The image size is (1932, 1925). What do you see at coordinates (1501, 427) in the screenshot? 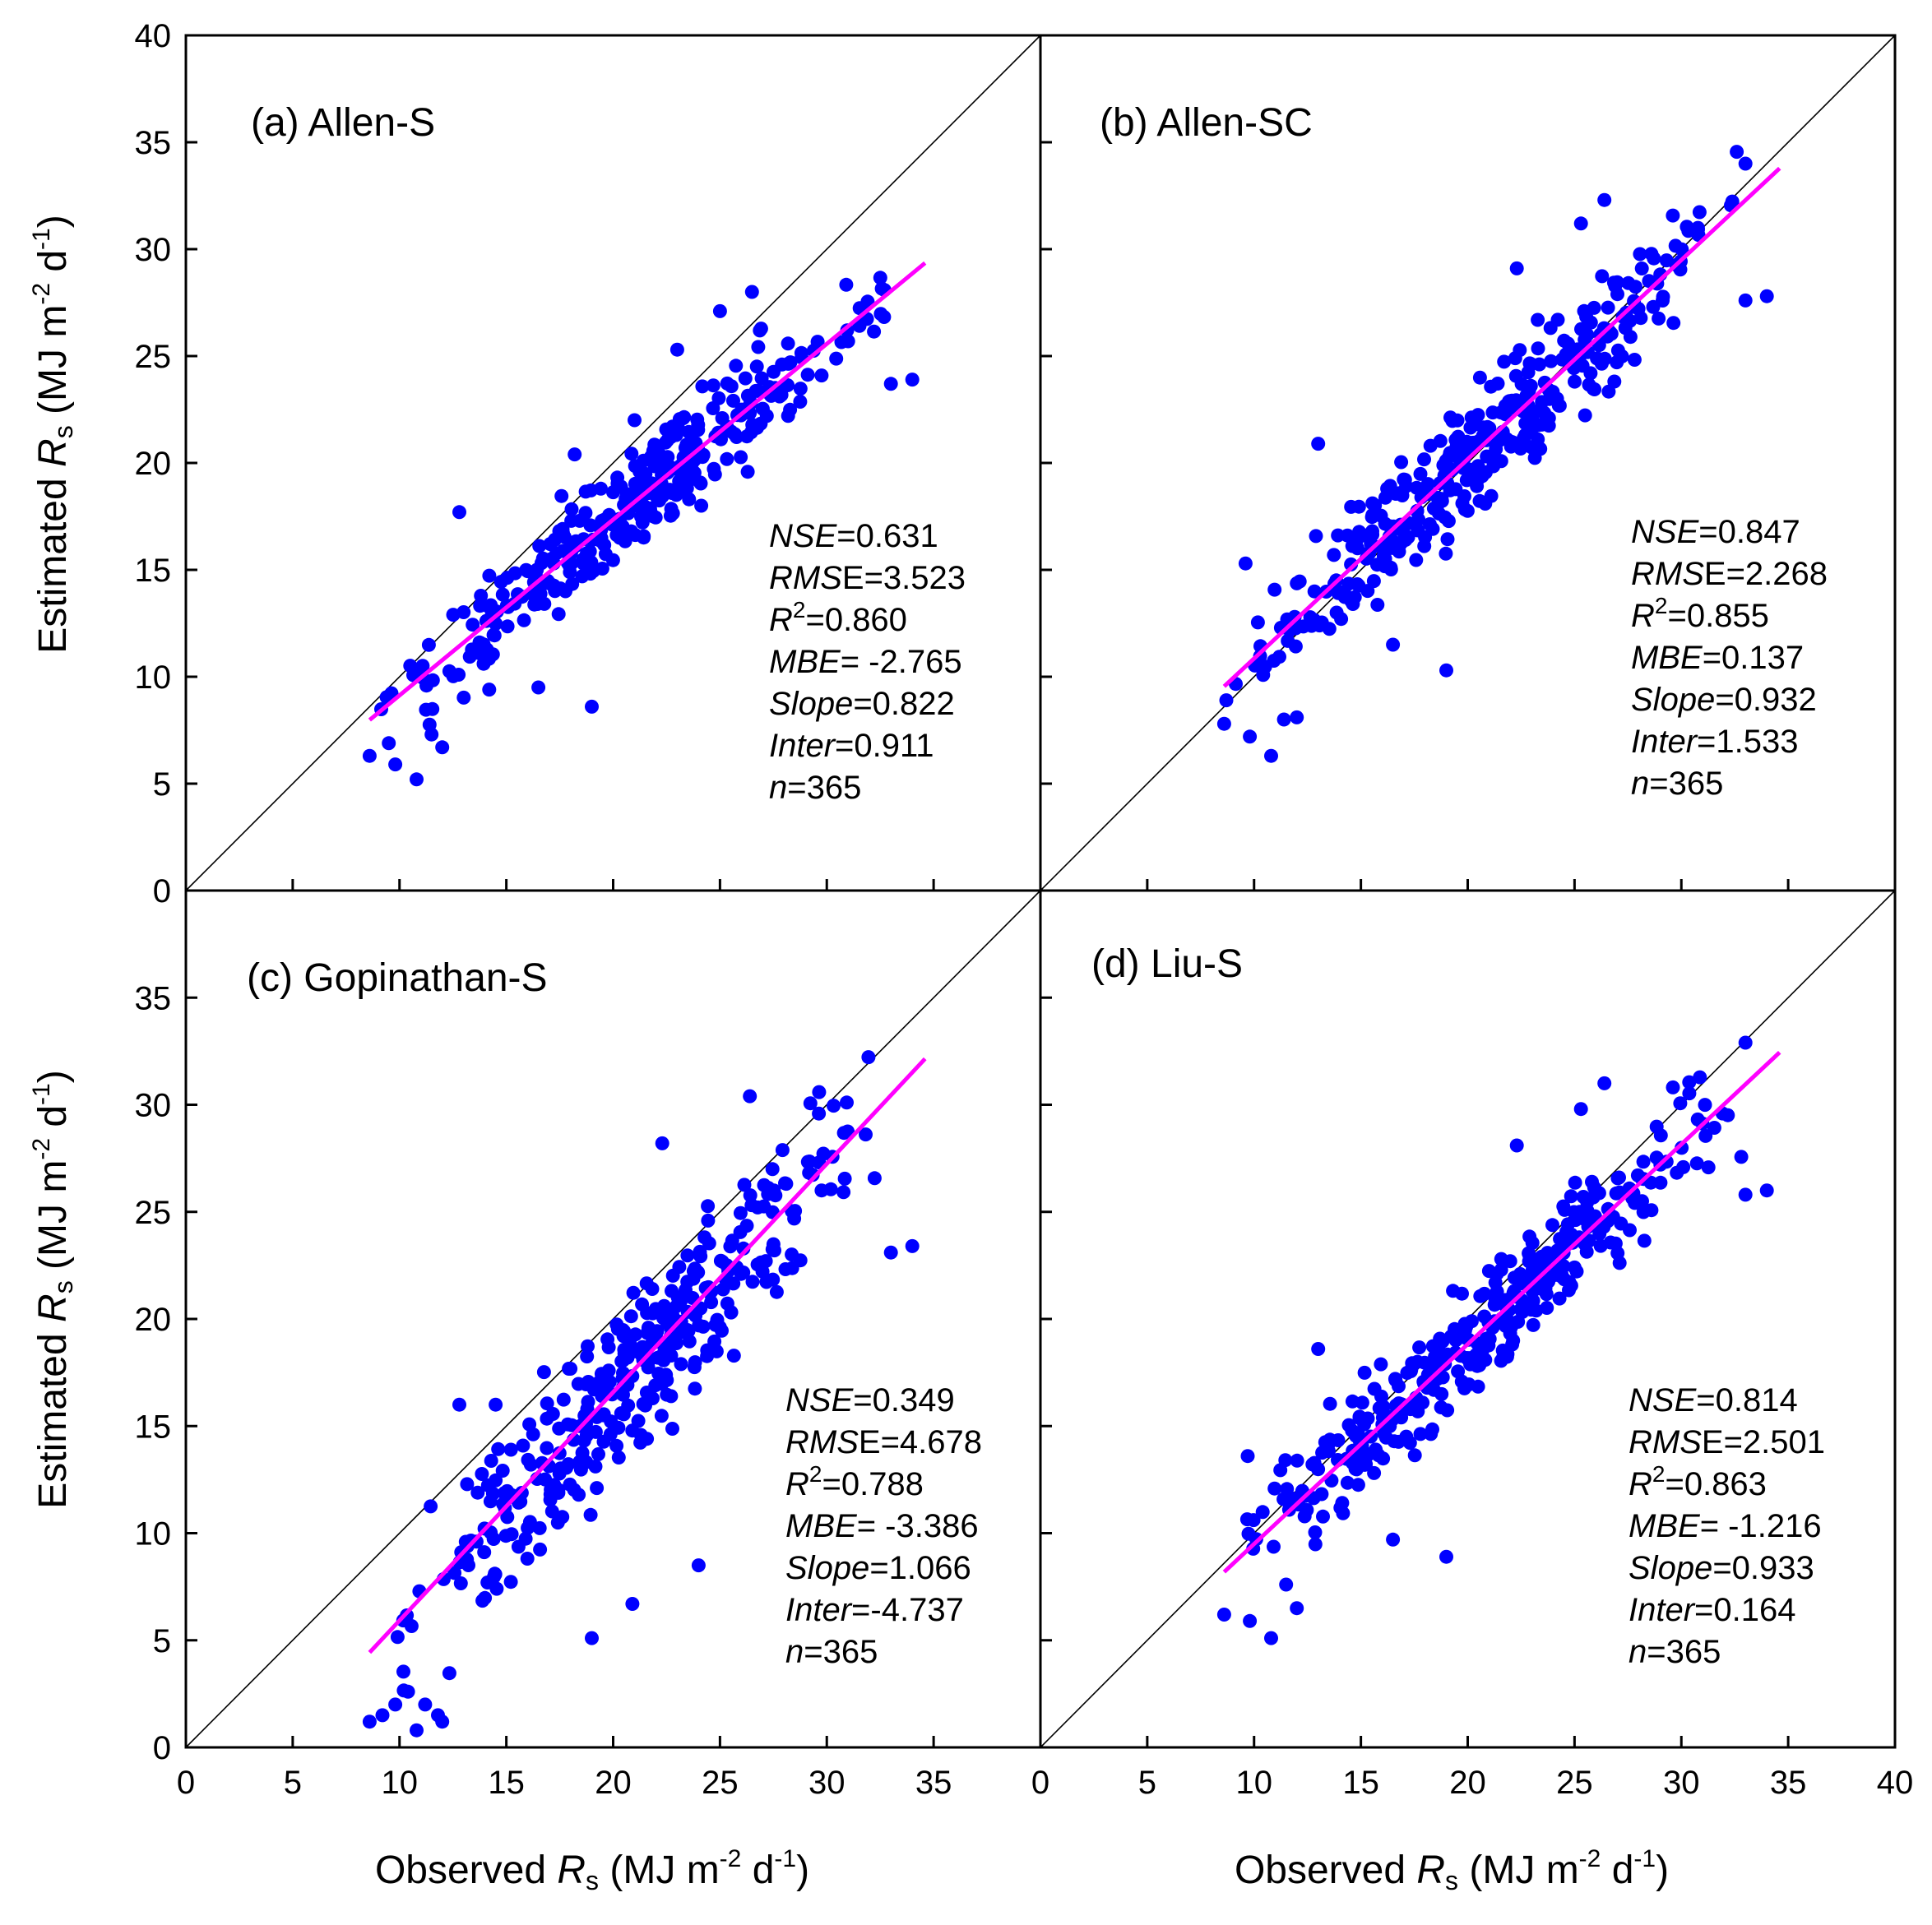
I see `fit-line` at bounding box center [1501, 427].